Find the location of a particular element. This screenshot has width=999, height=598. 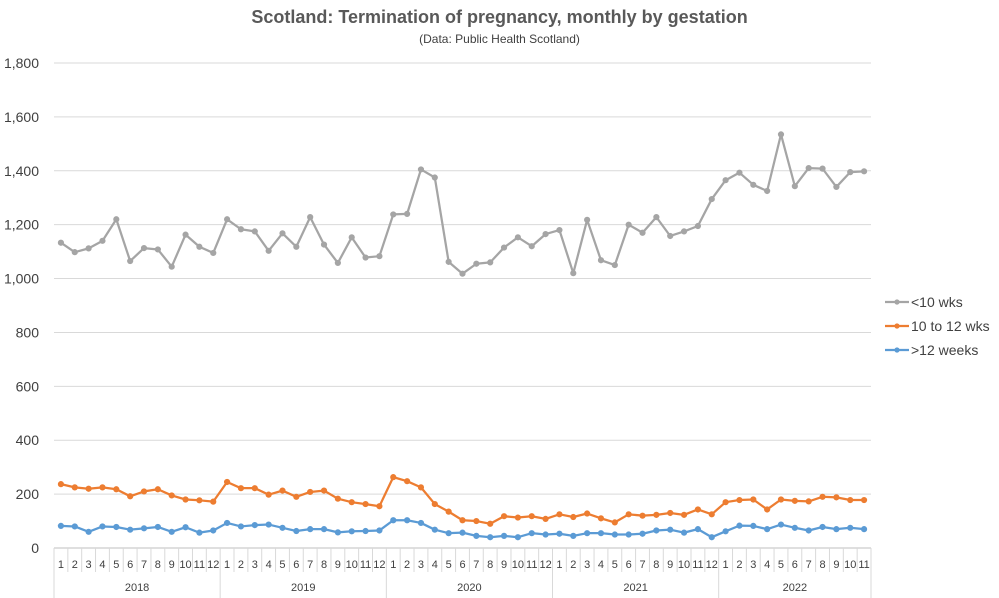

year-label: 2020 is located at coordinates (469, 588).